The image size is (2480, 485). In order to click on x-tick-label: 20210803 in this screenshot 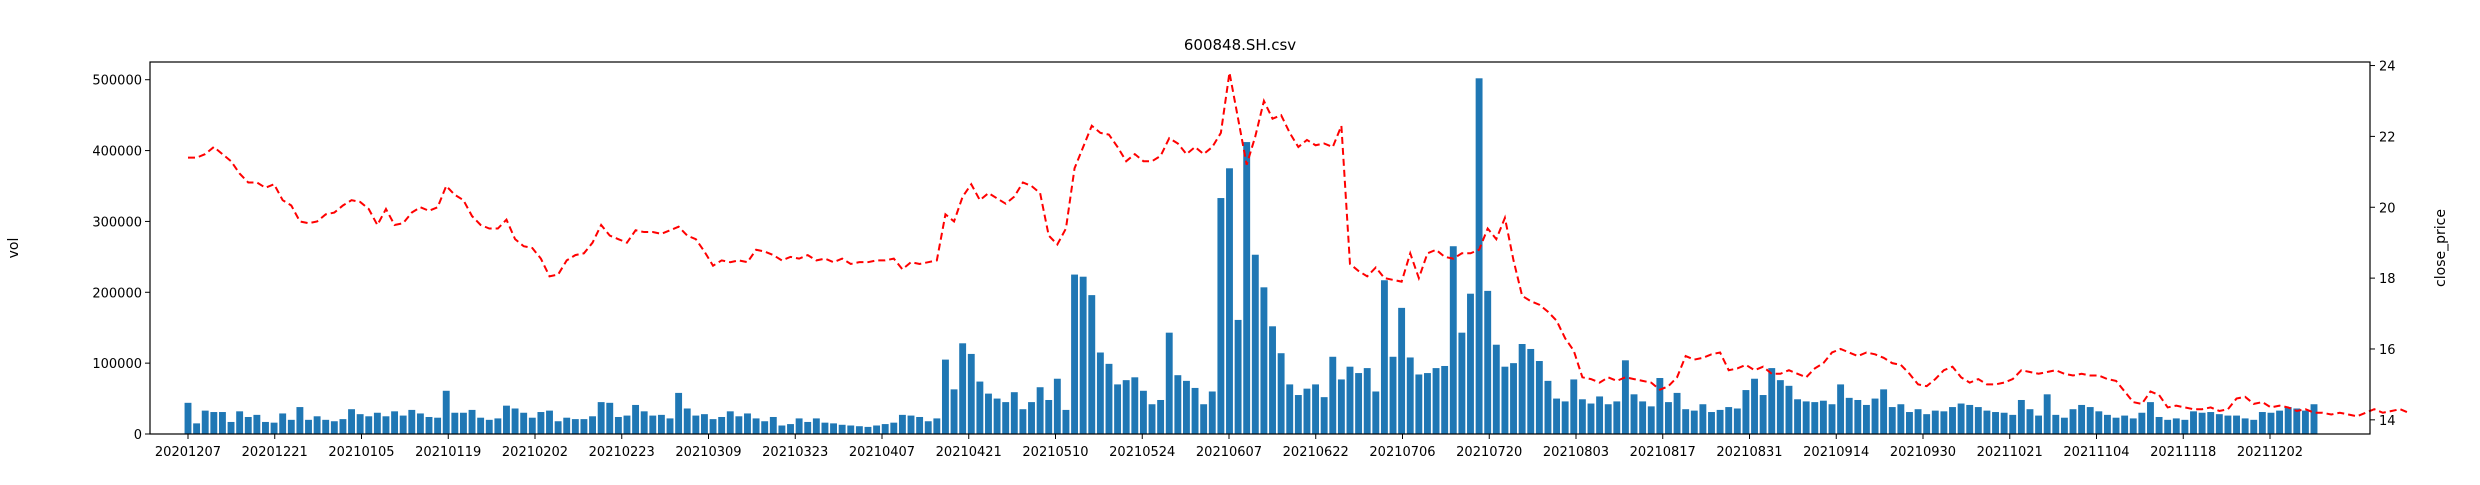, I will do `click(1576, 452)`.